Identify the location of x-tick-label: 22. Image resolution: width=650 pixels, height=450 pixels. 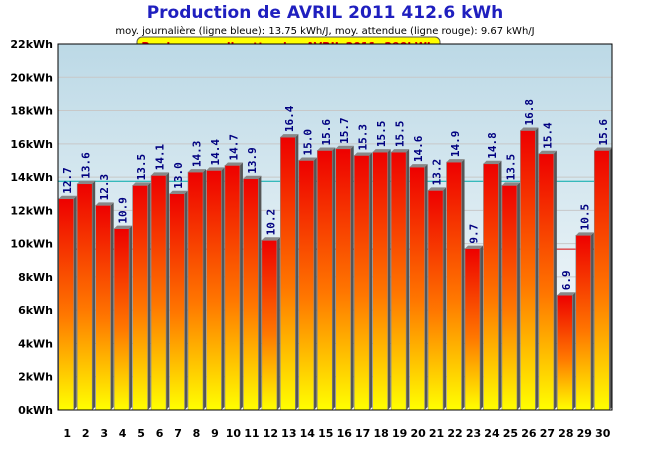
(454, 433).